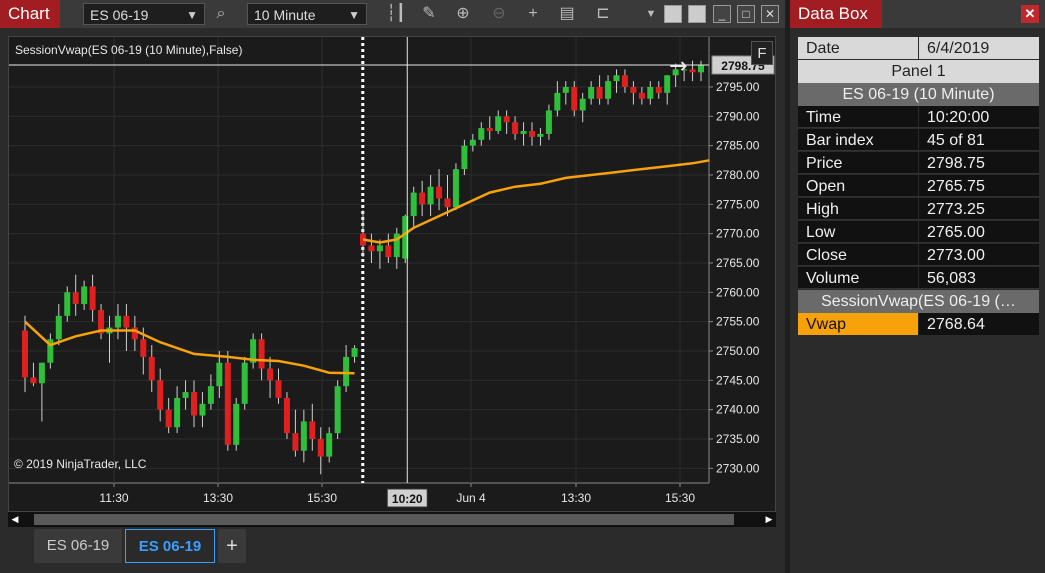  Describe the element at coordinates (979, 140) in the screenshot. I see `data-row-value: 45 of 81` at that location.